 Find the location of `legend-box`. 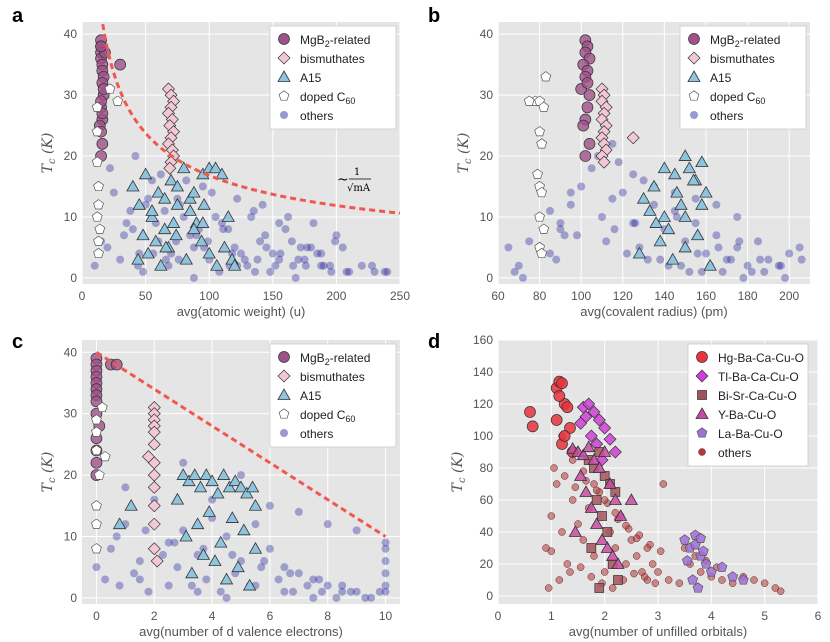

legend-box is located at coordinates (748, 405).